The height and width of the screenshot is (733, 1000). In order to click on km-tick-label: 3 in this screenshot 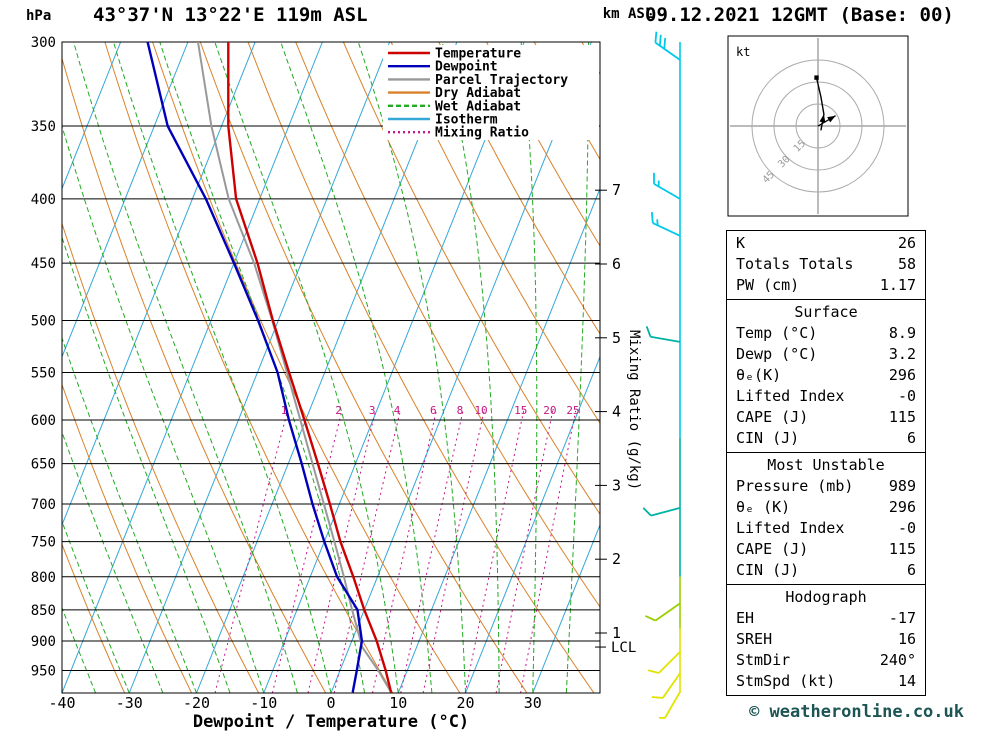, I will do `click(616, 485)`.